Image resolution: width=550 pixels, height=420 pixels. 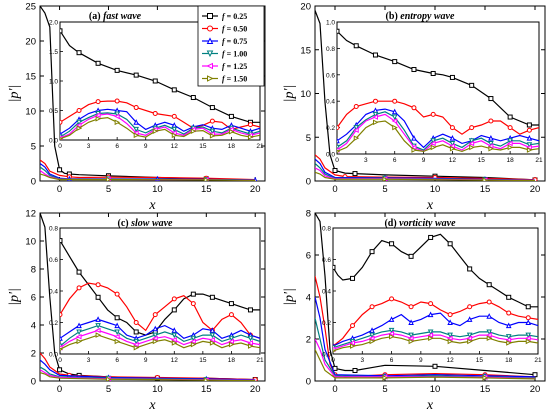 What do you see at coordinates (30, 7) in the screenshot?
I see `panel-a-ytick-label: 25` at bounding box center [30, 7].